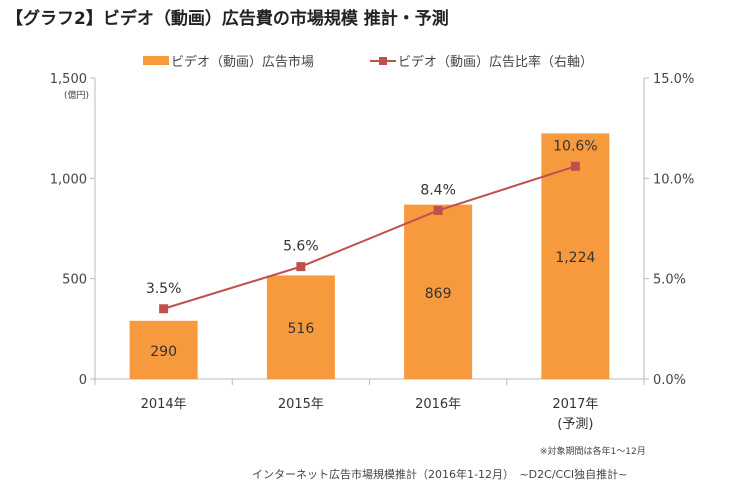 Image resolution: width=750 pixels, height=494 pixels. Describe the element at coordinates (438, 190) in the screenshot. I see `line-data-label: 8.4%` at that location.